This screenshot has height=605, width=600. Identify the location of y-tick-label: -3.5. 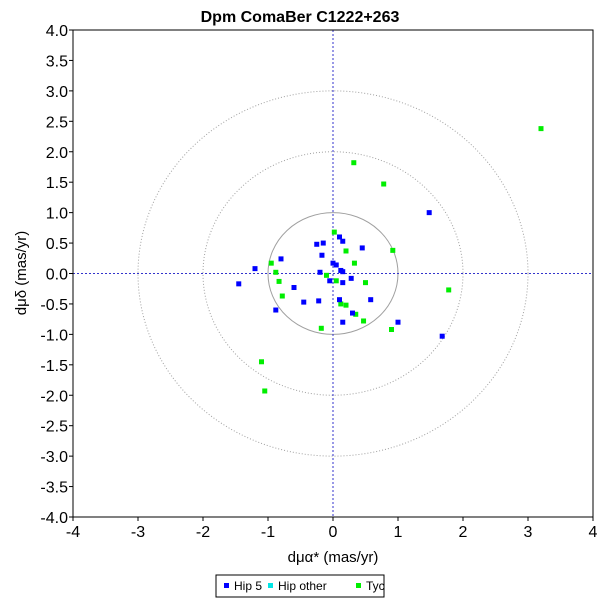
(54, 488).